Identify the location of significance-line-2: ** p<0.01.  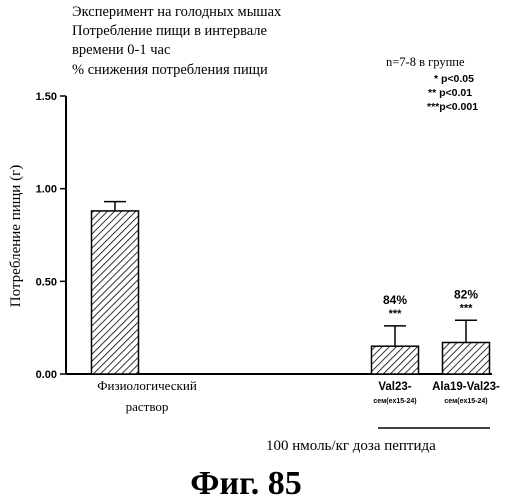
(450, 93).